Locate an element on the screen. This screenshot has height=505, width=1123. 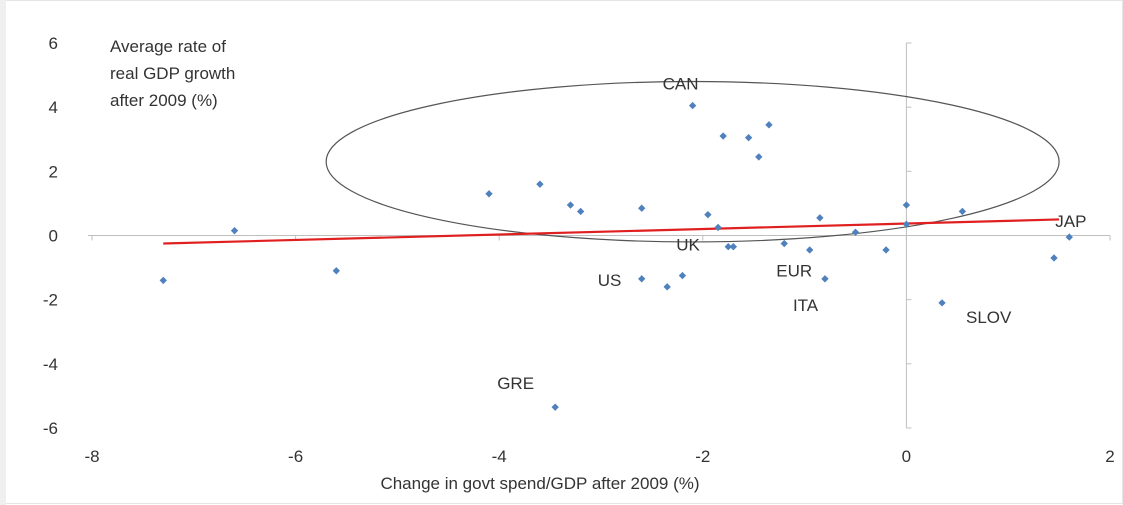
left-edge-shade is located at coordinates (3, 252).